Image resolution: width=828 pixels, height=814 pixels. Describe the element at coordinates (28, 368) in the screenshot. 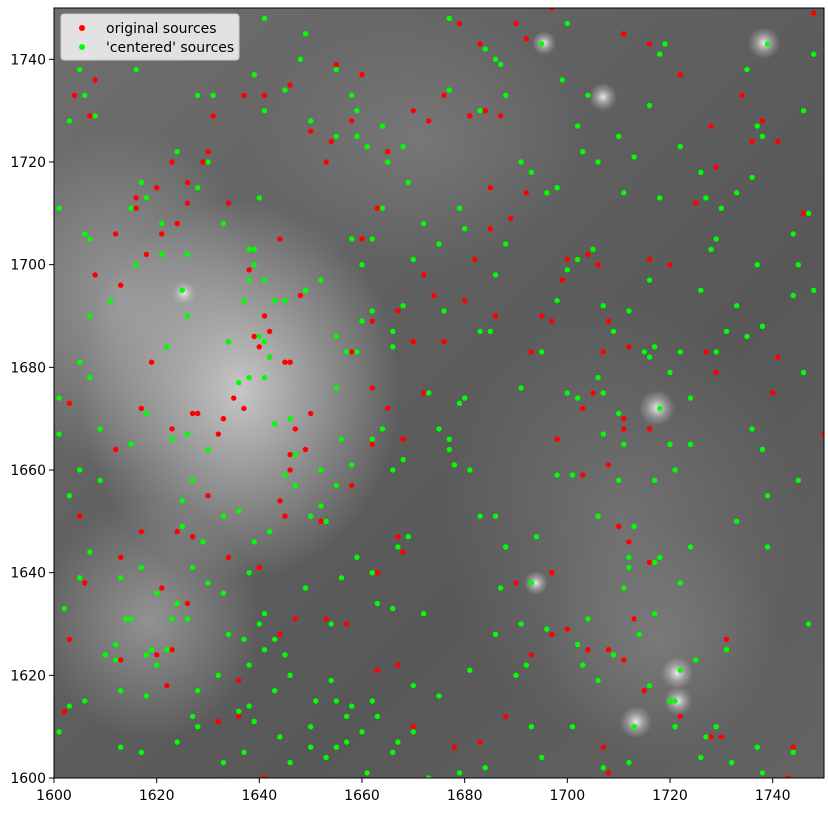

I see `y-tick-label: 1680` at that location.